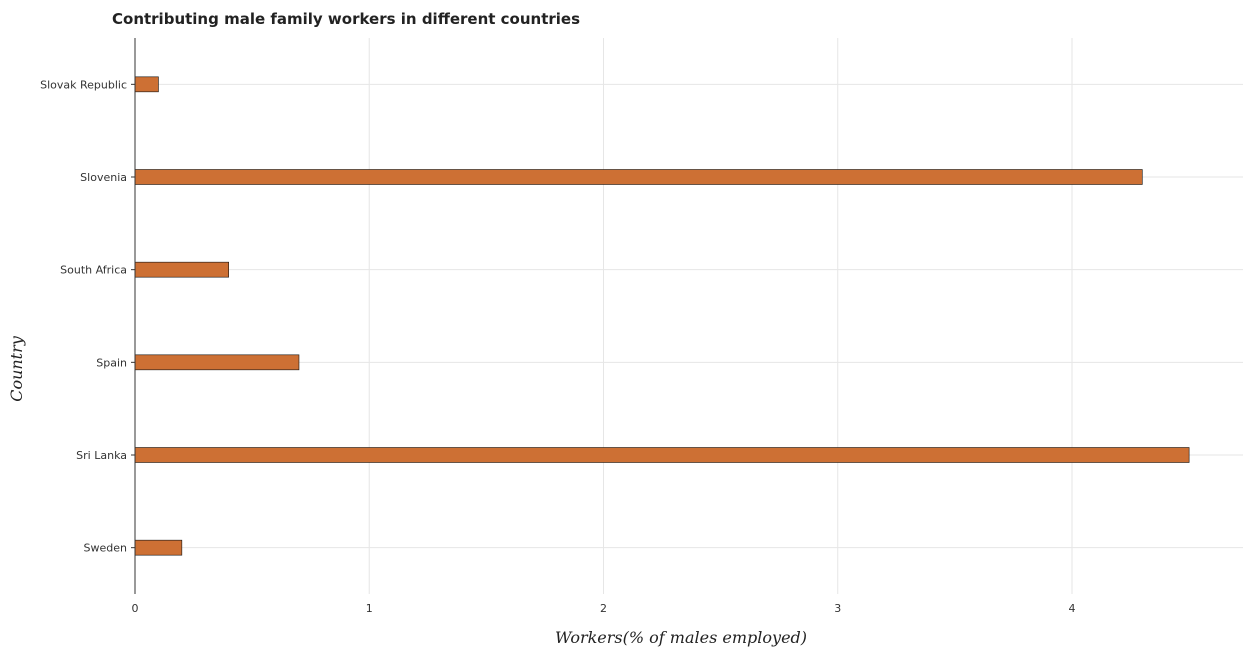 The image size is (1257, 654). Describe the element at coordinates (111, 362) in the screenshot. I see `y-tick-label: Spain` at that location.